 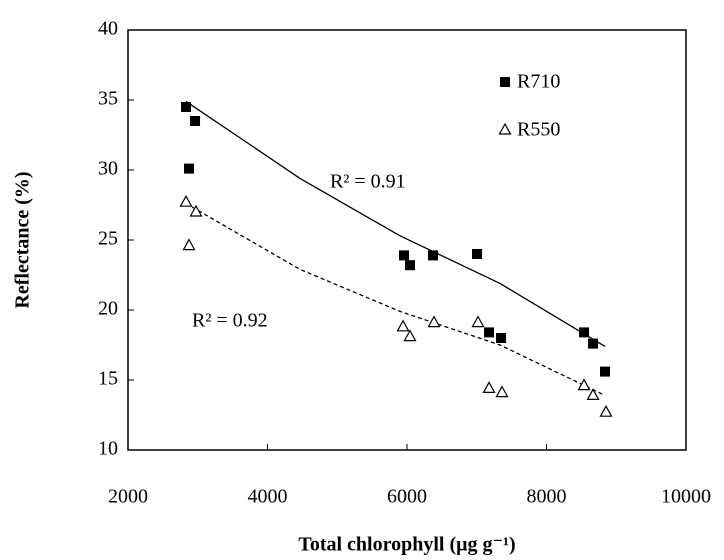 I want to click on y-axis-title: Reflectance (%), so click(x=23, y=239).